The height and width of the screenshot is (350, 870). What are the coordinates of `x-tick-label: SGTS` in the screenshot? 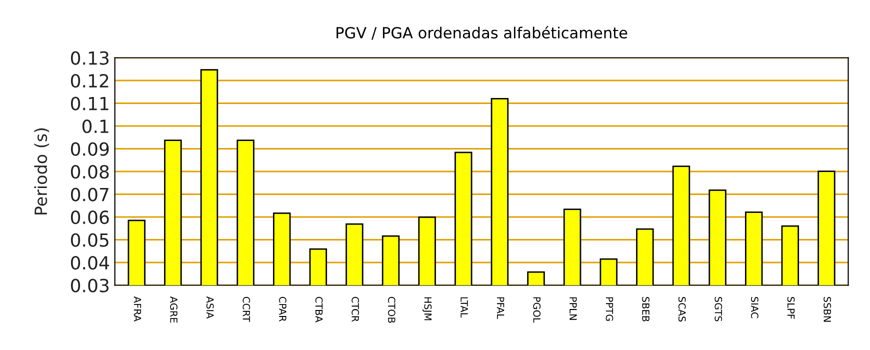 It's located at (718, 309).